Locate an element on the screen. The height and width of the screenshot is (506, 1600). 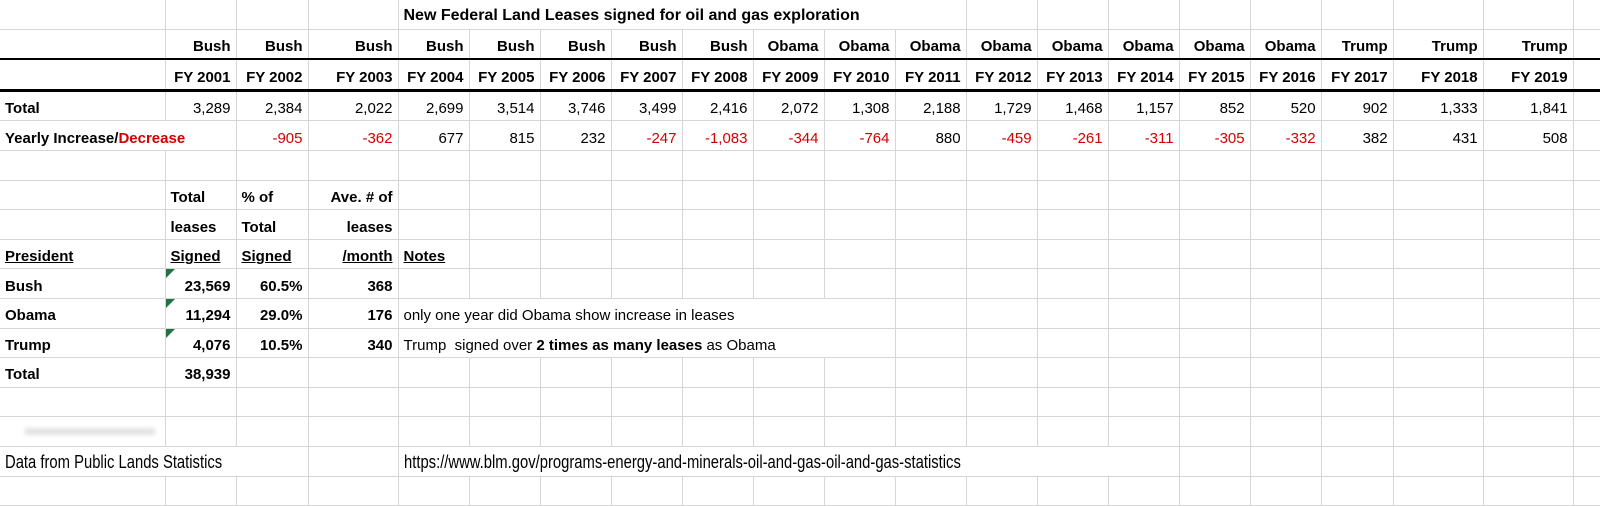
total-value-cell: 520 is located at coordinates (1286, 106).